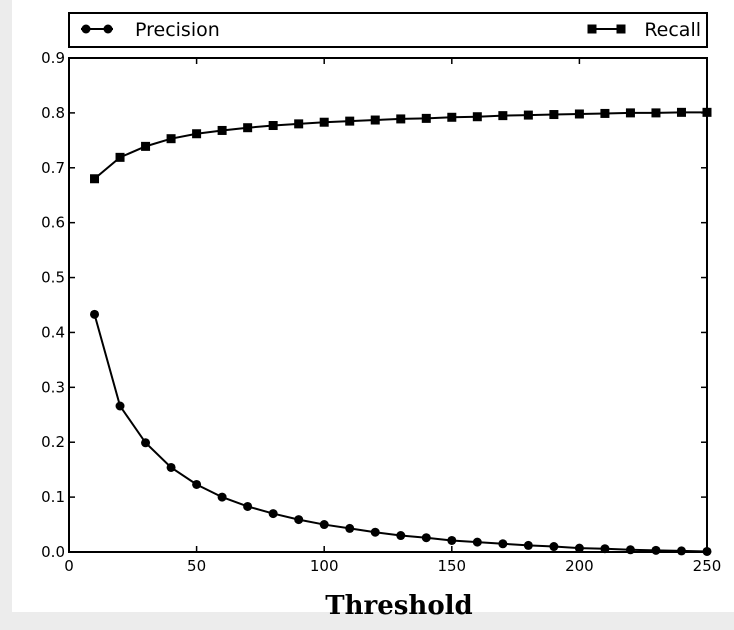 This screenshot has height=630, width=734. I want to click on y-tick-label: 0.3, so click(53, 387).